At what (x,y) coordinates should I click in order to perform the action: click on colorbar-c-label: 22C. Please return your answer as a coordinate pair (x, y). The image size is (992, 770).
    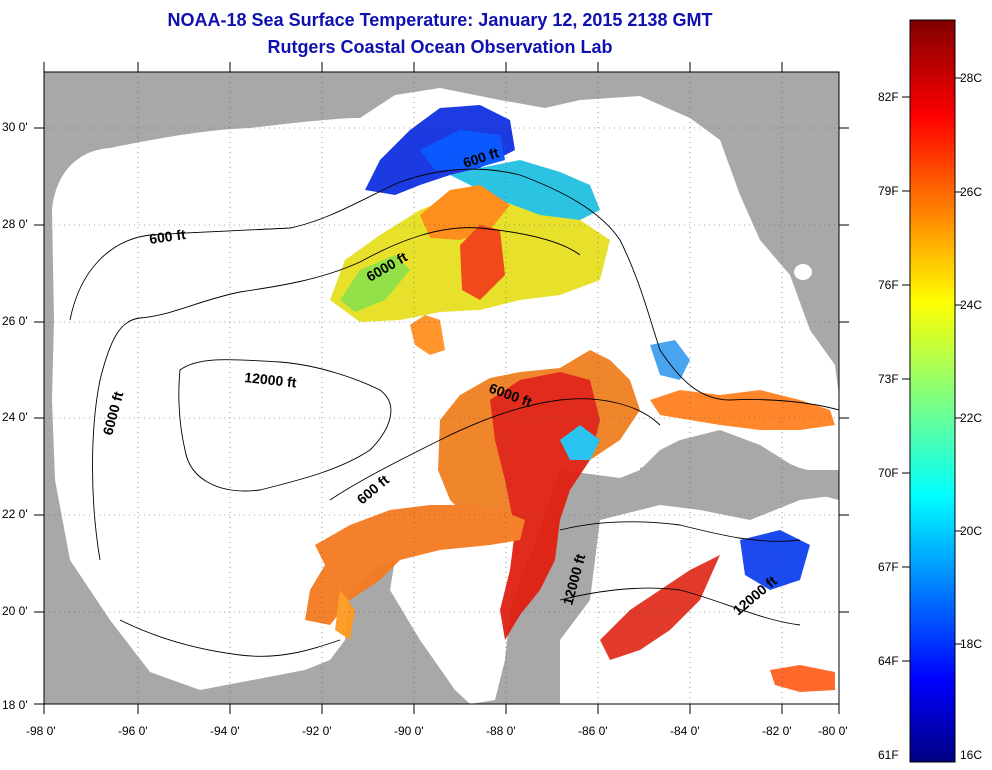
    Looking at the image, I should click on (971, 418).